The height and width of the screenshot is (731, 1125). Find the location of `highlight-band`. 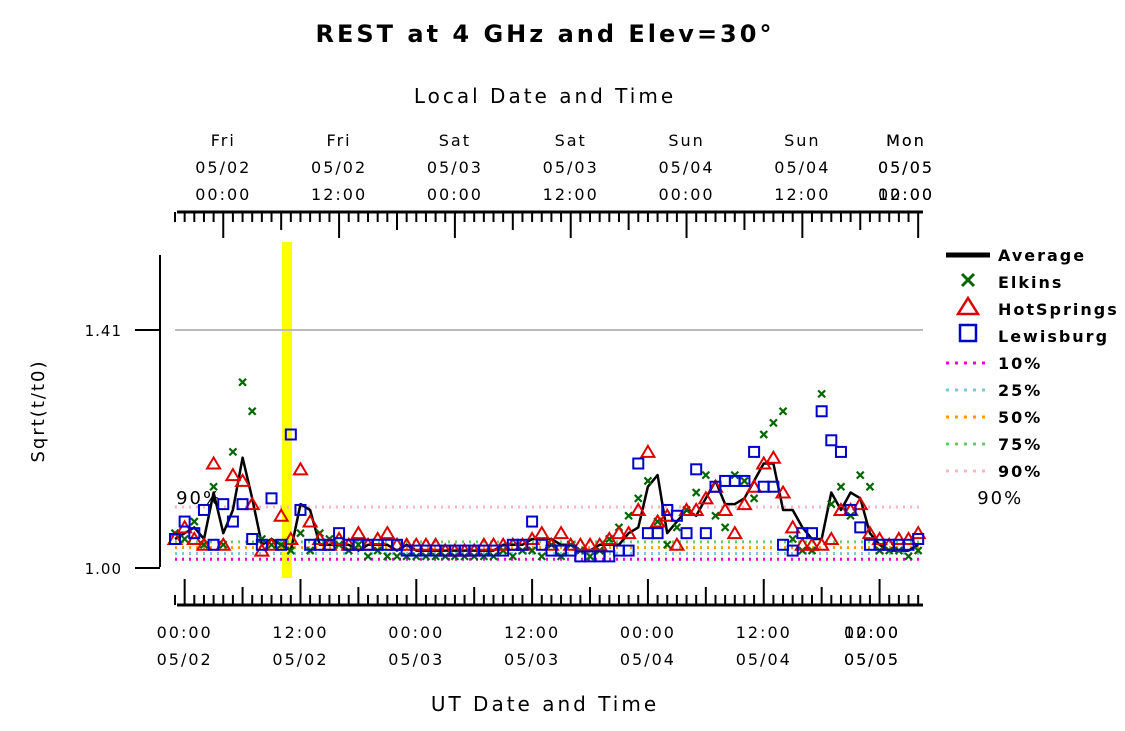

highlight-band is located at coordinates (286, 410).